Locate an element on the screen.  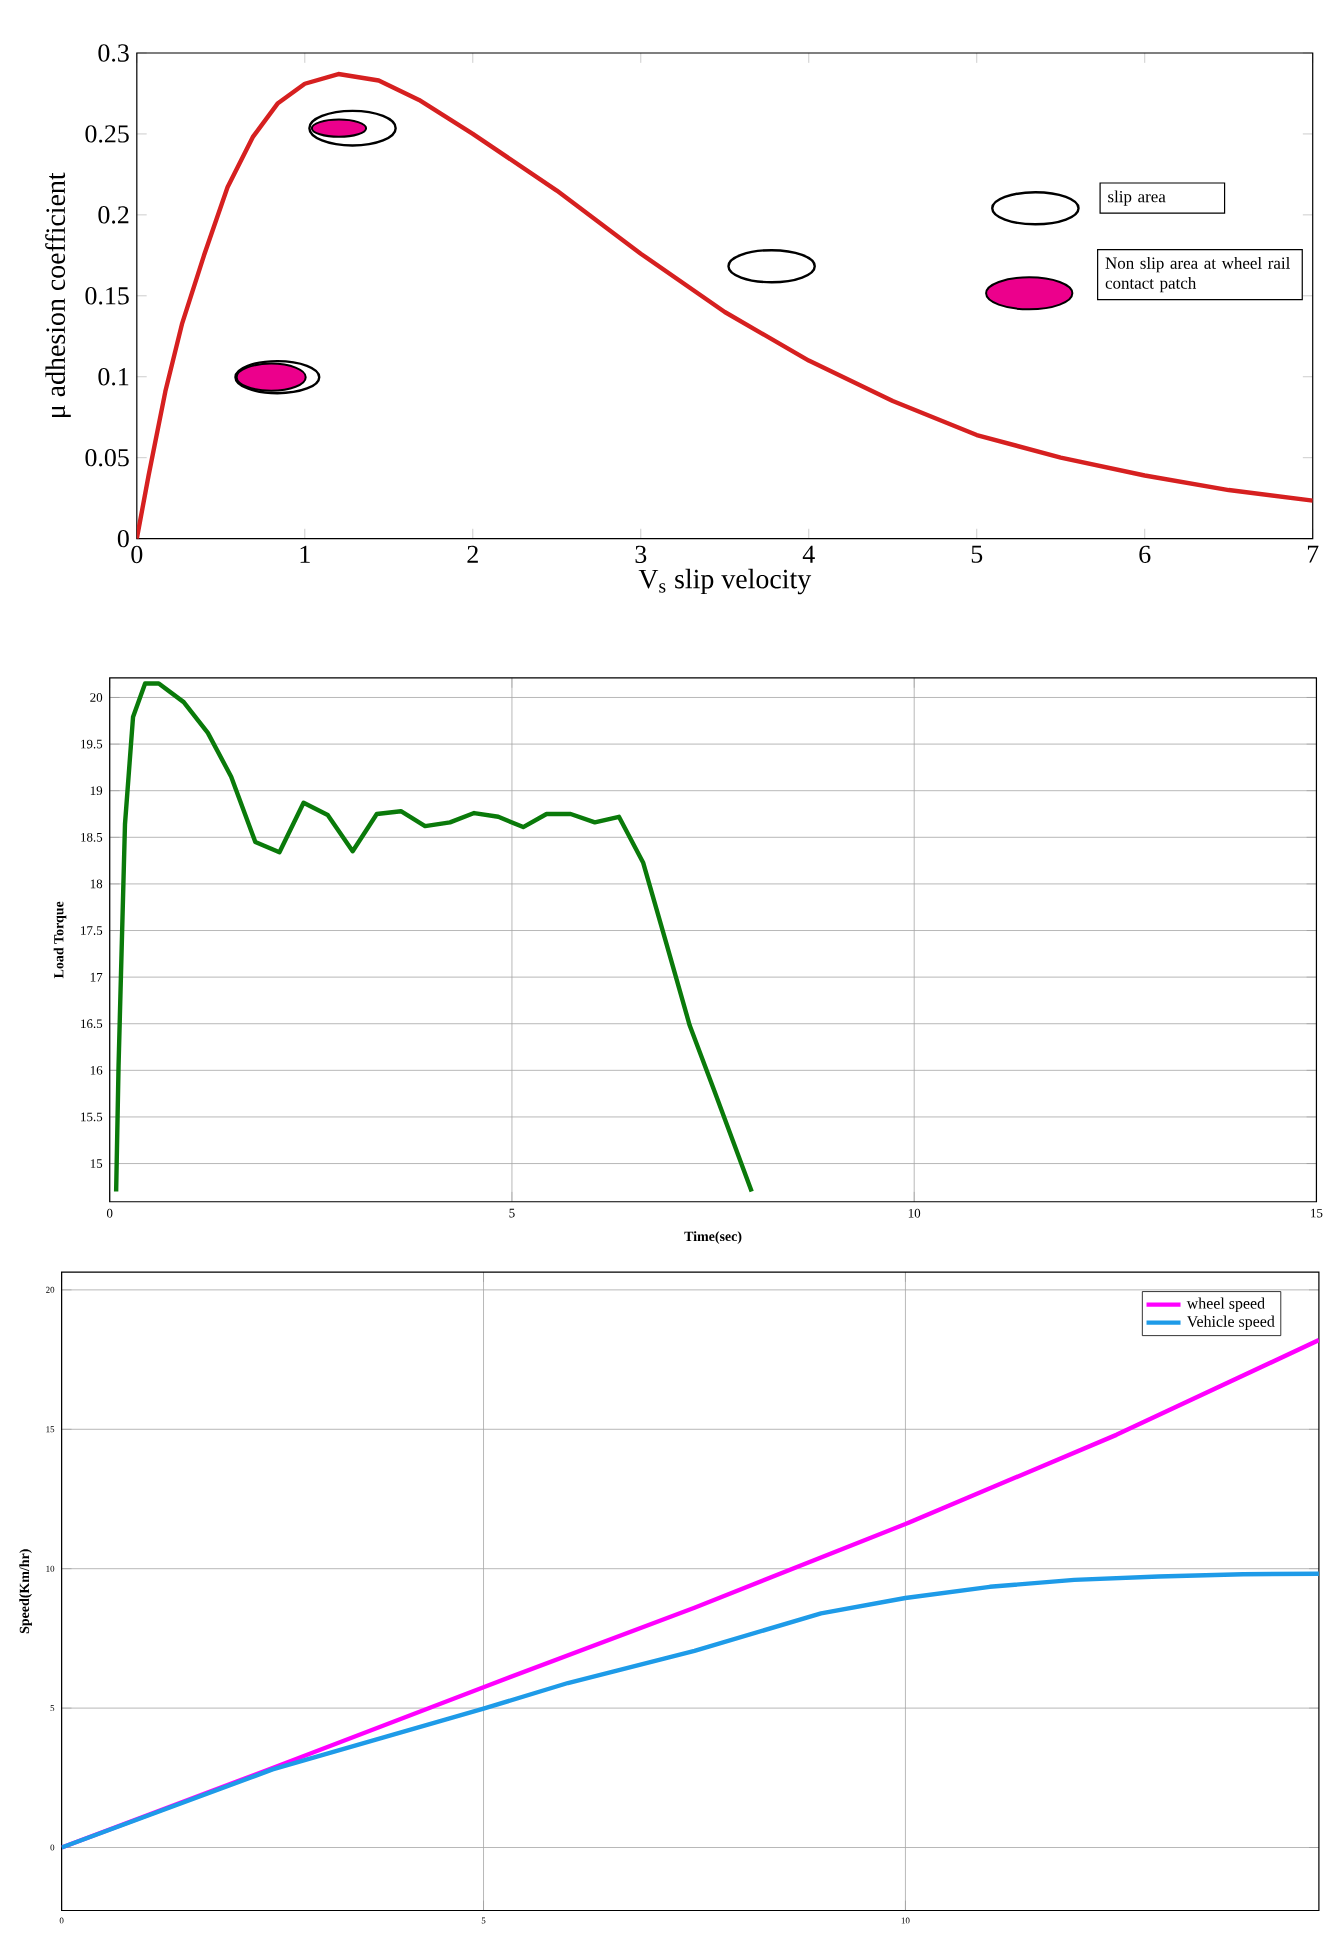
y-tick-label: 5 is located at coordinates (52, 1708).